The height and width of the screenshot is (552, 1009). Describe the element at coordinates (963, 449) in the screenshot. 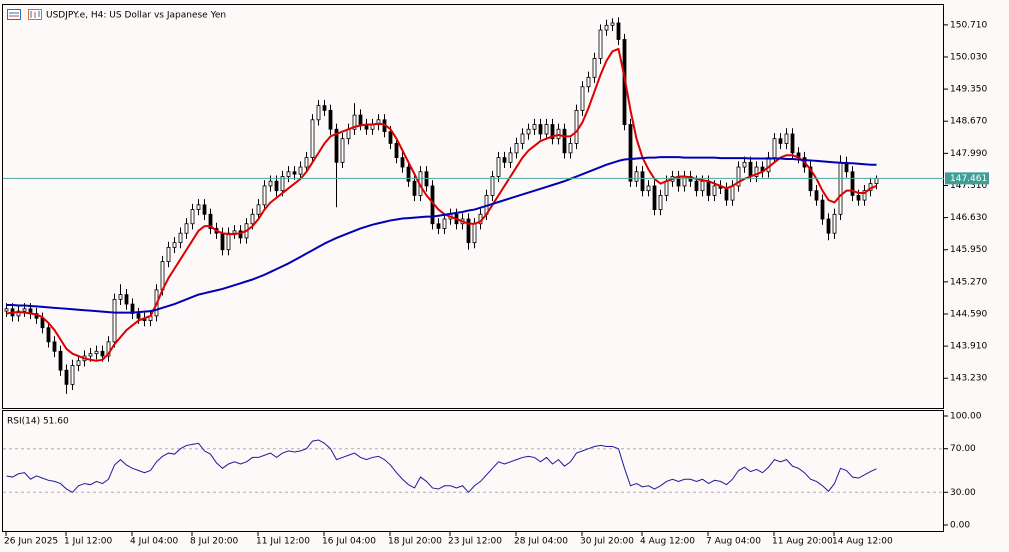

I see `y-tick-label: 70.00` at that location.